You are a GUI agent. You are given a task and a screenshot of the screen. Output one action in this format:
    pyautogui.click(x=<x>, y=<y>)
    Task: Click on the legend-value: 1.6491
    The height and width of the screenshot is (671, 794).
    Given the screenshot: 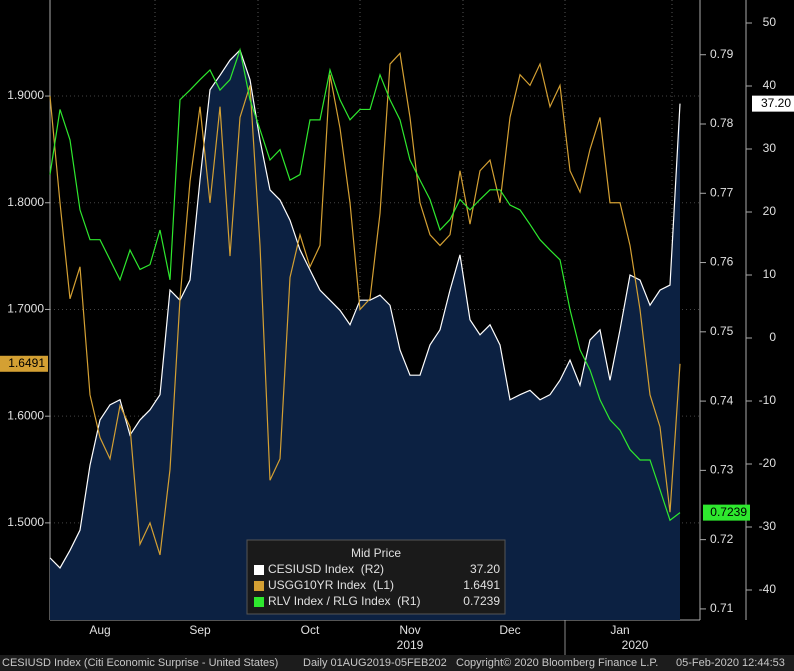 What is the action you would take?
    pyautogui.click(x=481, y=585)
    